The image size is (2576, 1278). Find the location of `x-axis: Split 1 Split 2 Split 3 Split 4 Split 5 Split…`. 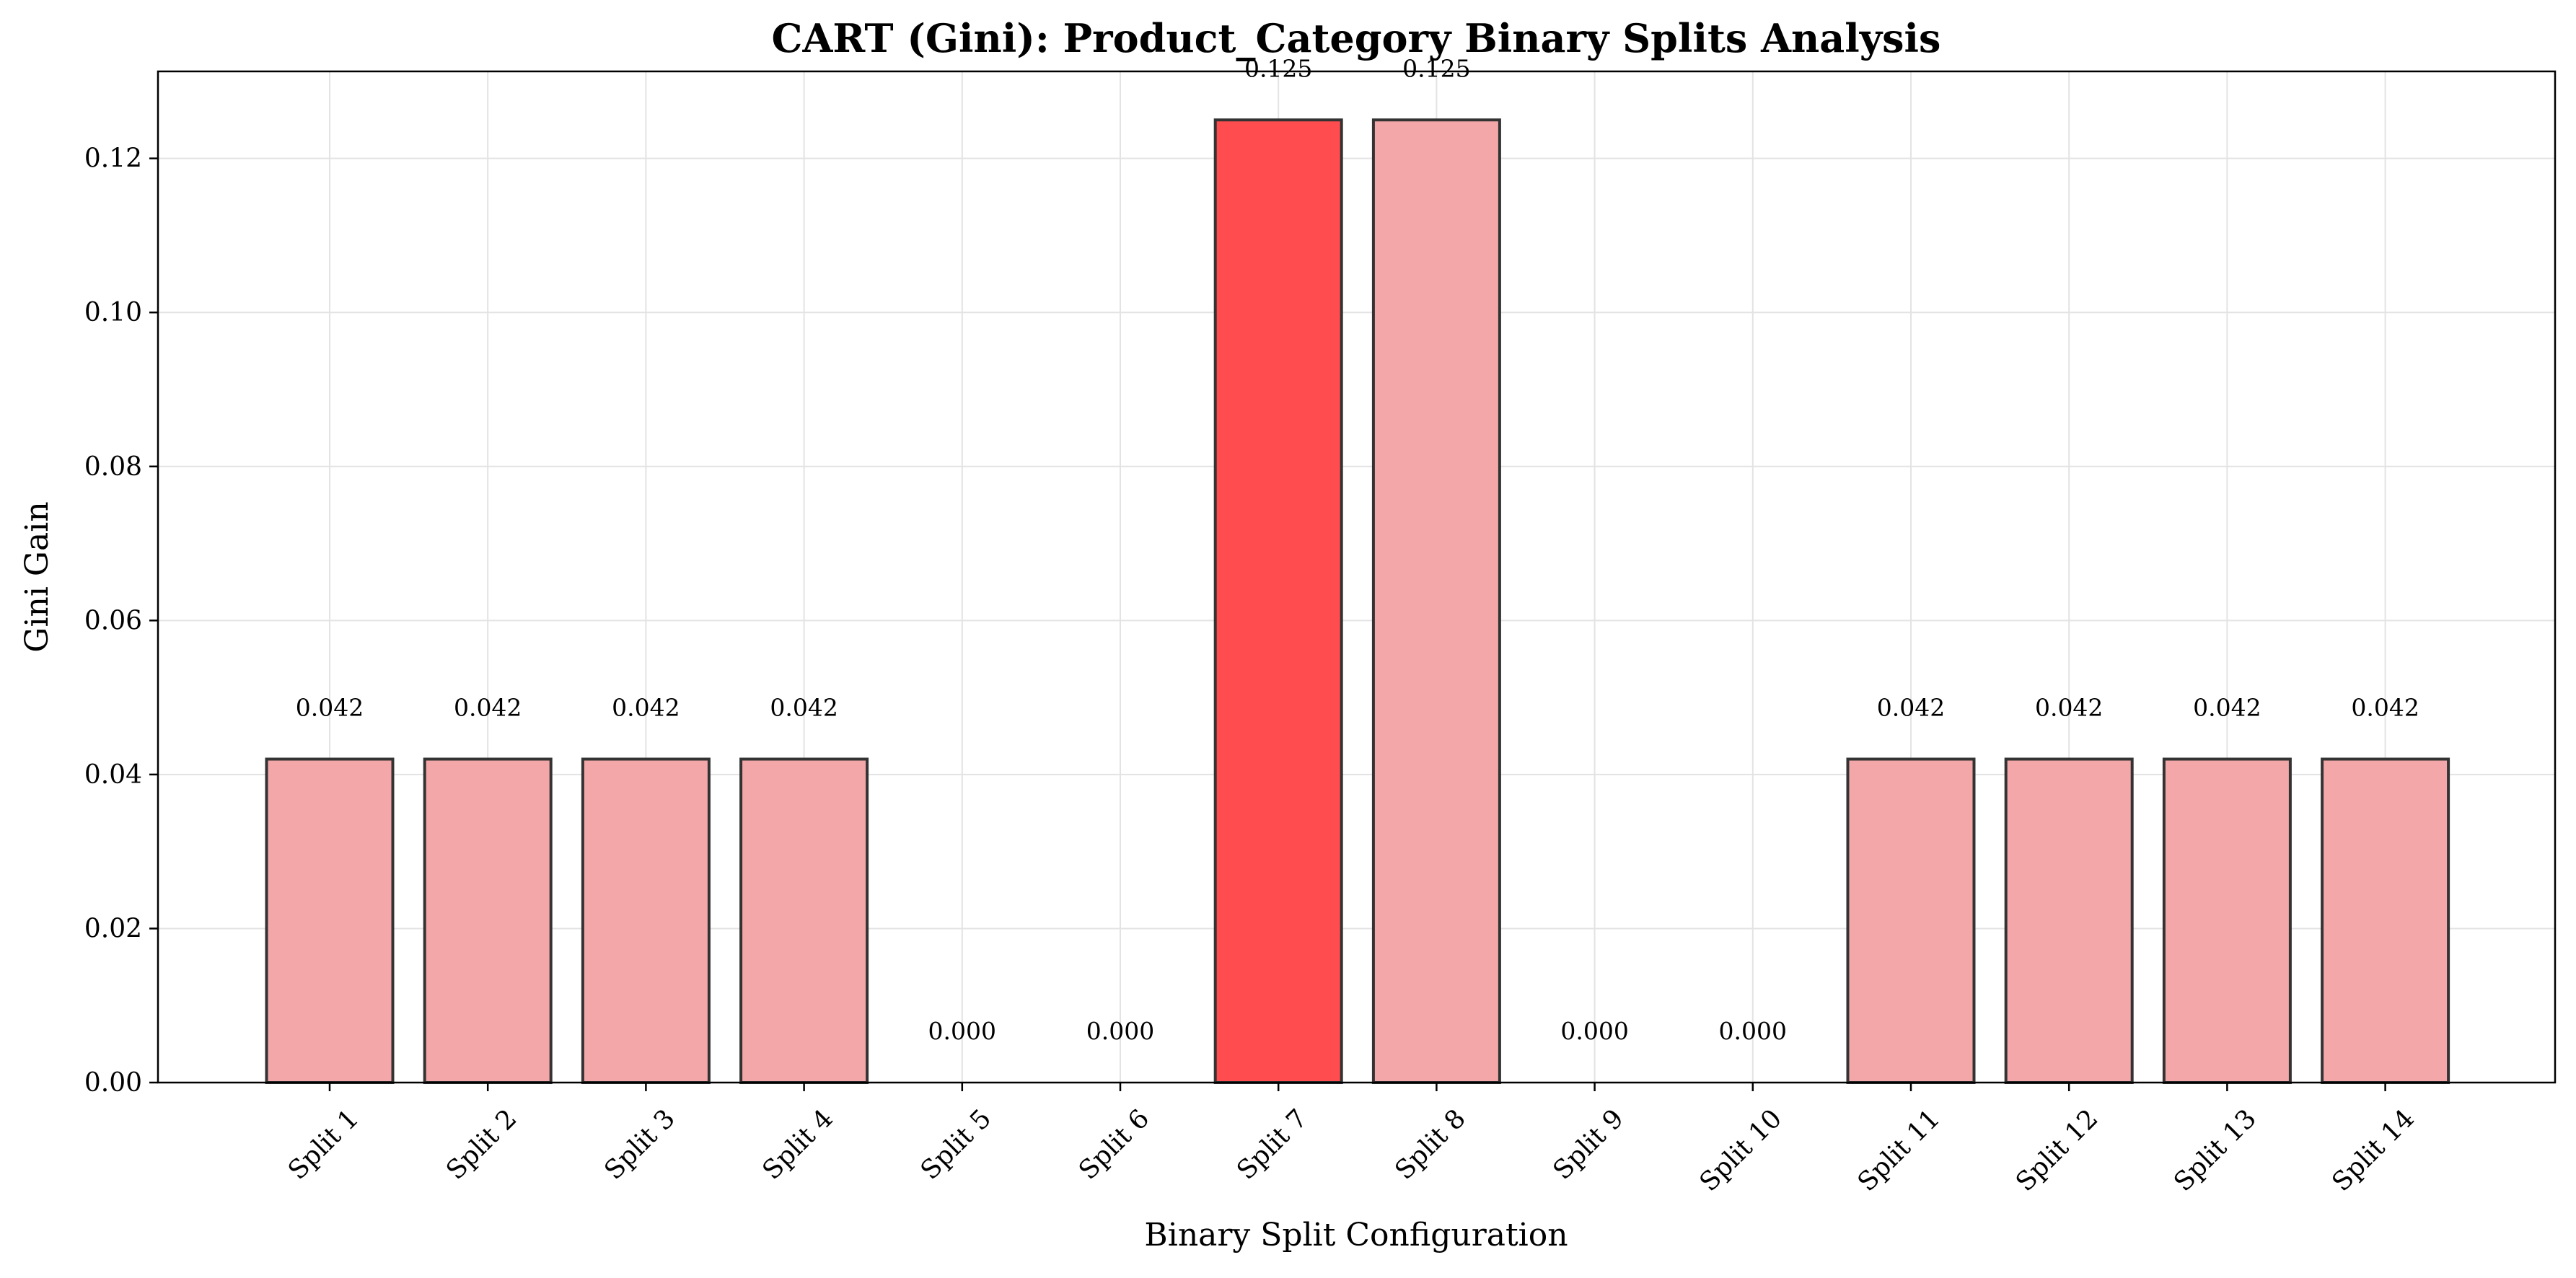

x-axis: Split 1 Split 2 Split 3 Split 4 Split 5 Split… is located at coordinates (1351, 1140).